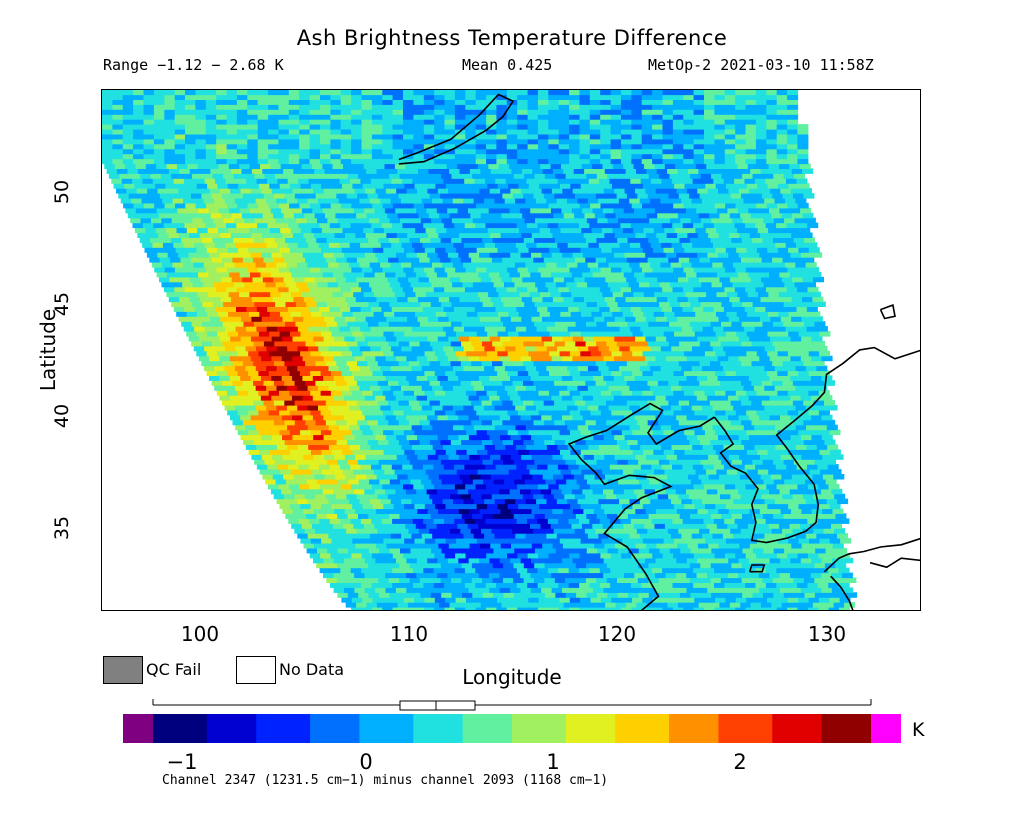  Describe the element at coordinates (62, 528) in the screenshot. I see `y-tick-35: 35` at that location.